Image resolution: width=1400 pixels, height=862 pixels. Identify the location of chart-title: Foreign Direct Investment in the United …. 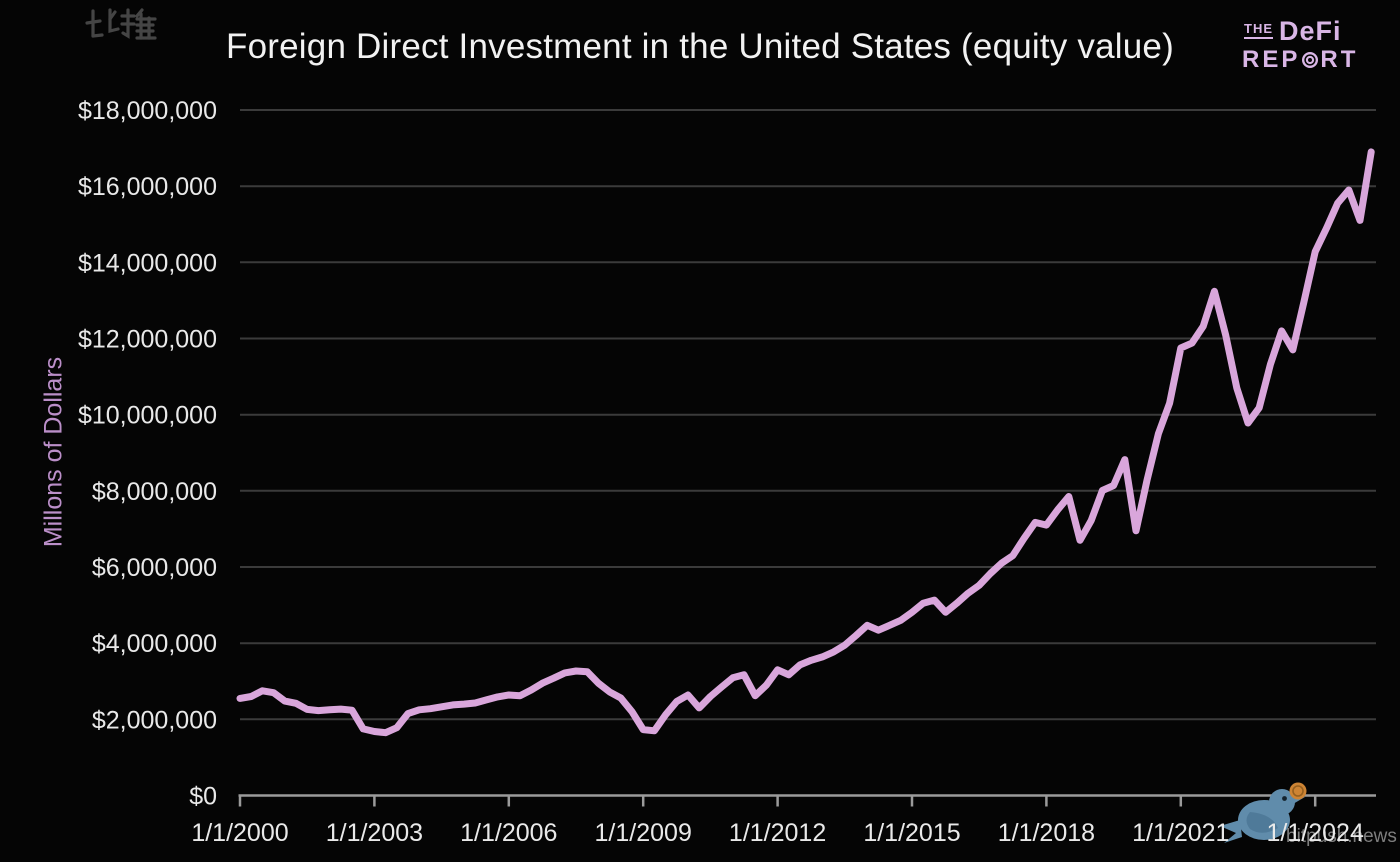
(700, 46).